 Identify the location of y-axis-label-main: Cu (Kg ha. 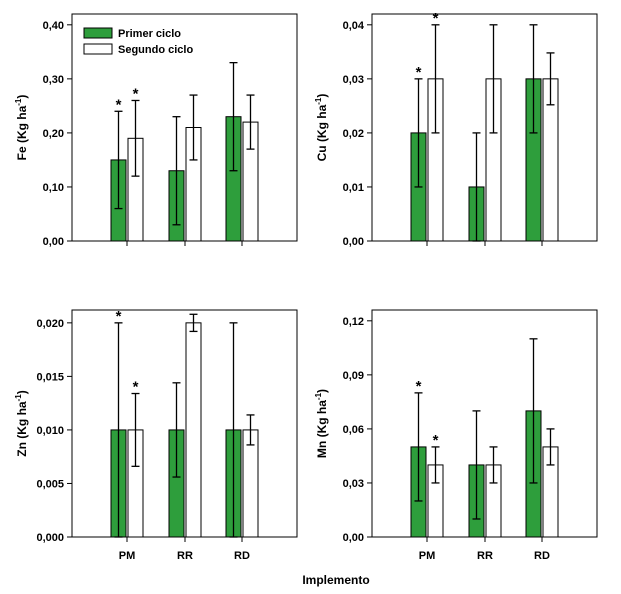
(322, 132).